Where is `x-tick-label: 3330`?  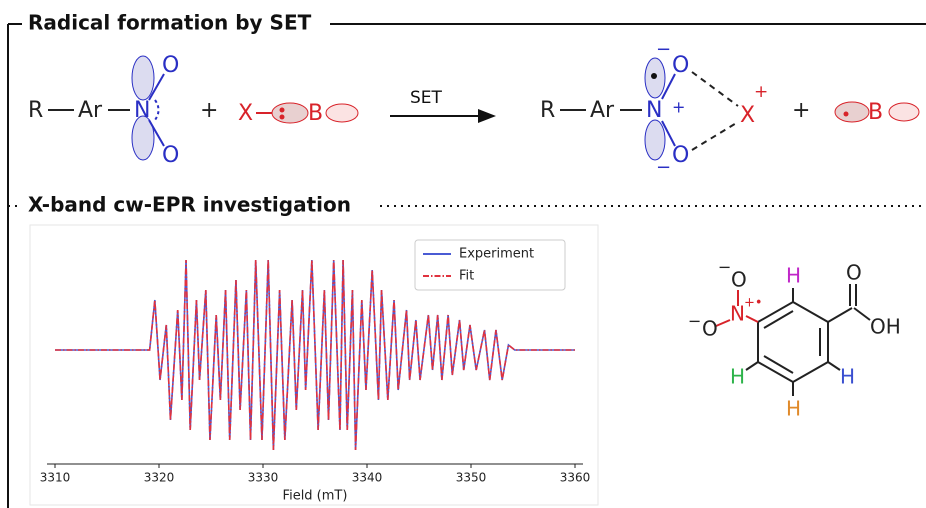
x-tick-label: 3330 is located at coordinates (263, 478).